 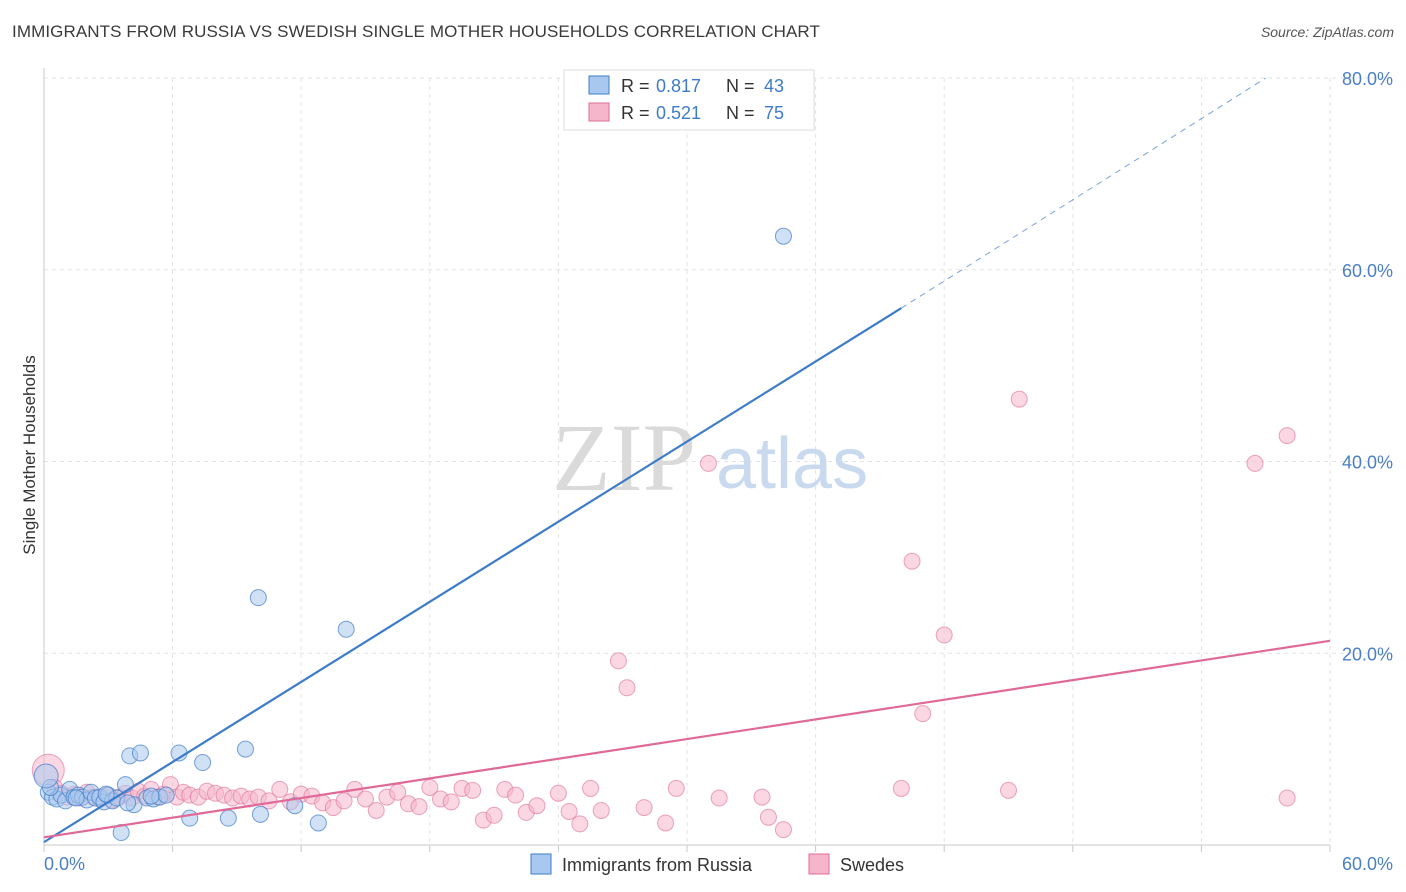 I want to click on legend-n-label-2: N =, so click(x=740, y=113).